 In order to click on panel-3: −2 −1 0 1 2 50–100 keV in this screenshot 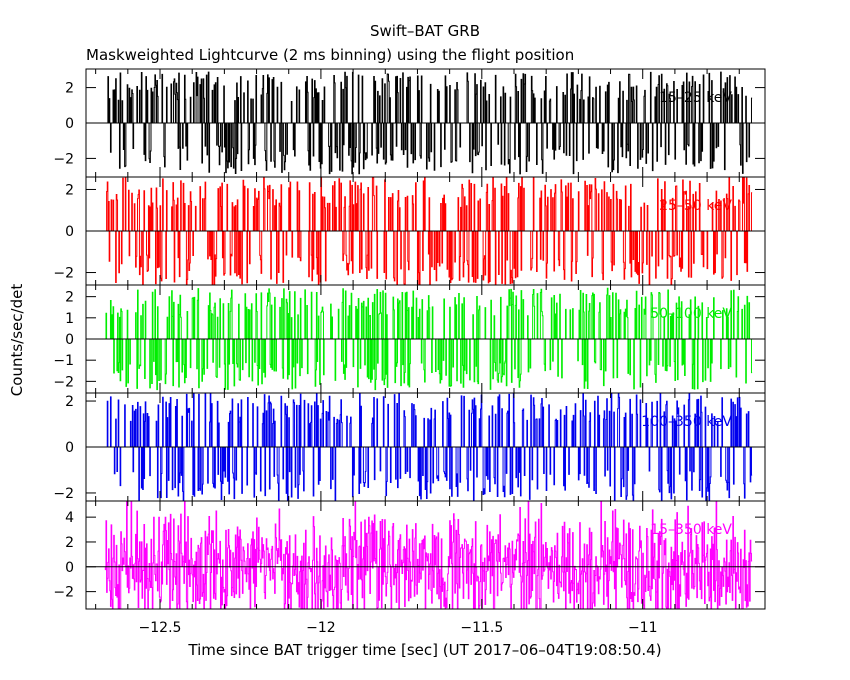, I will do `click(409, 339)`.